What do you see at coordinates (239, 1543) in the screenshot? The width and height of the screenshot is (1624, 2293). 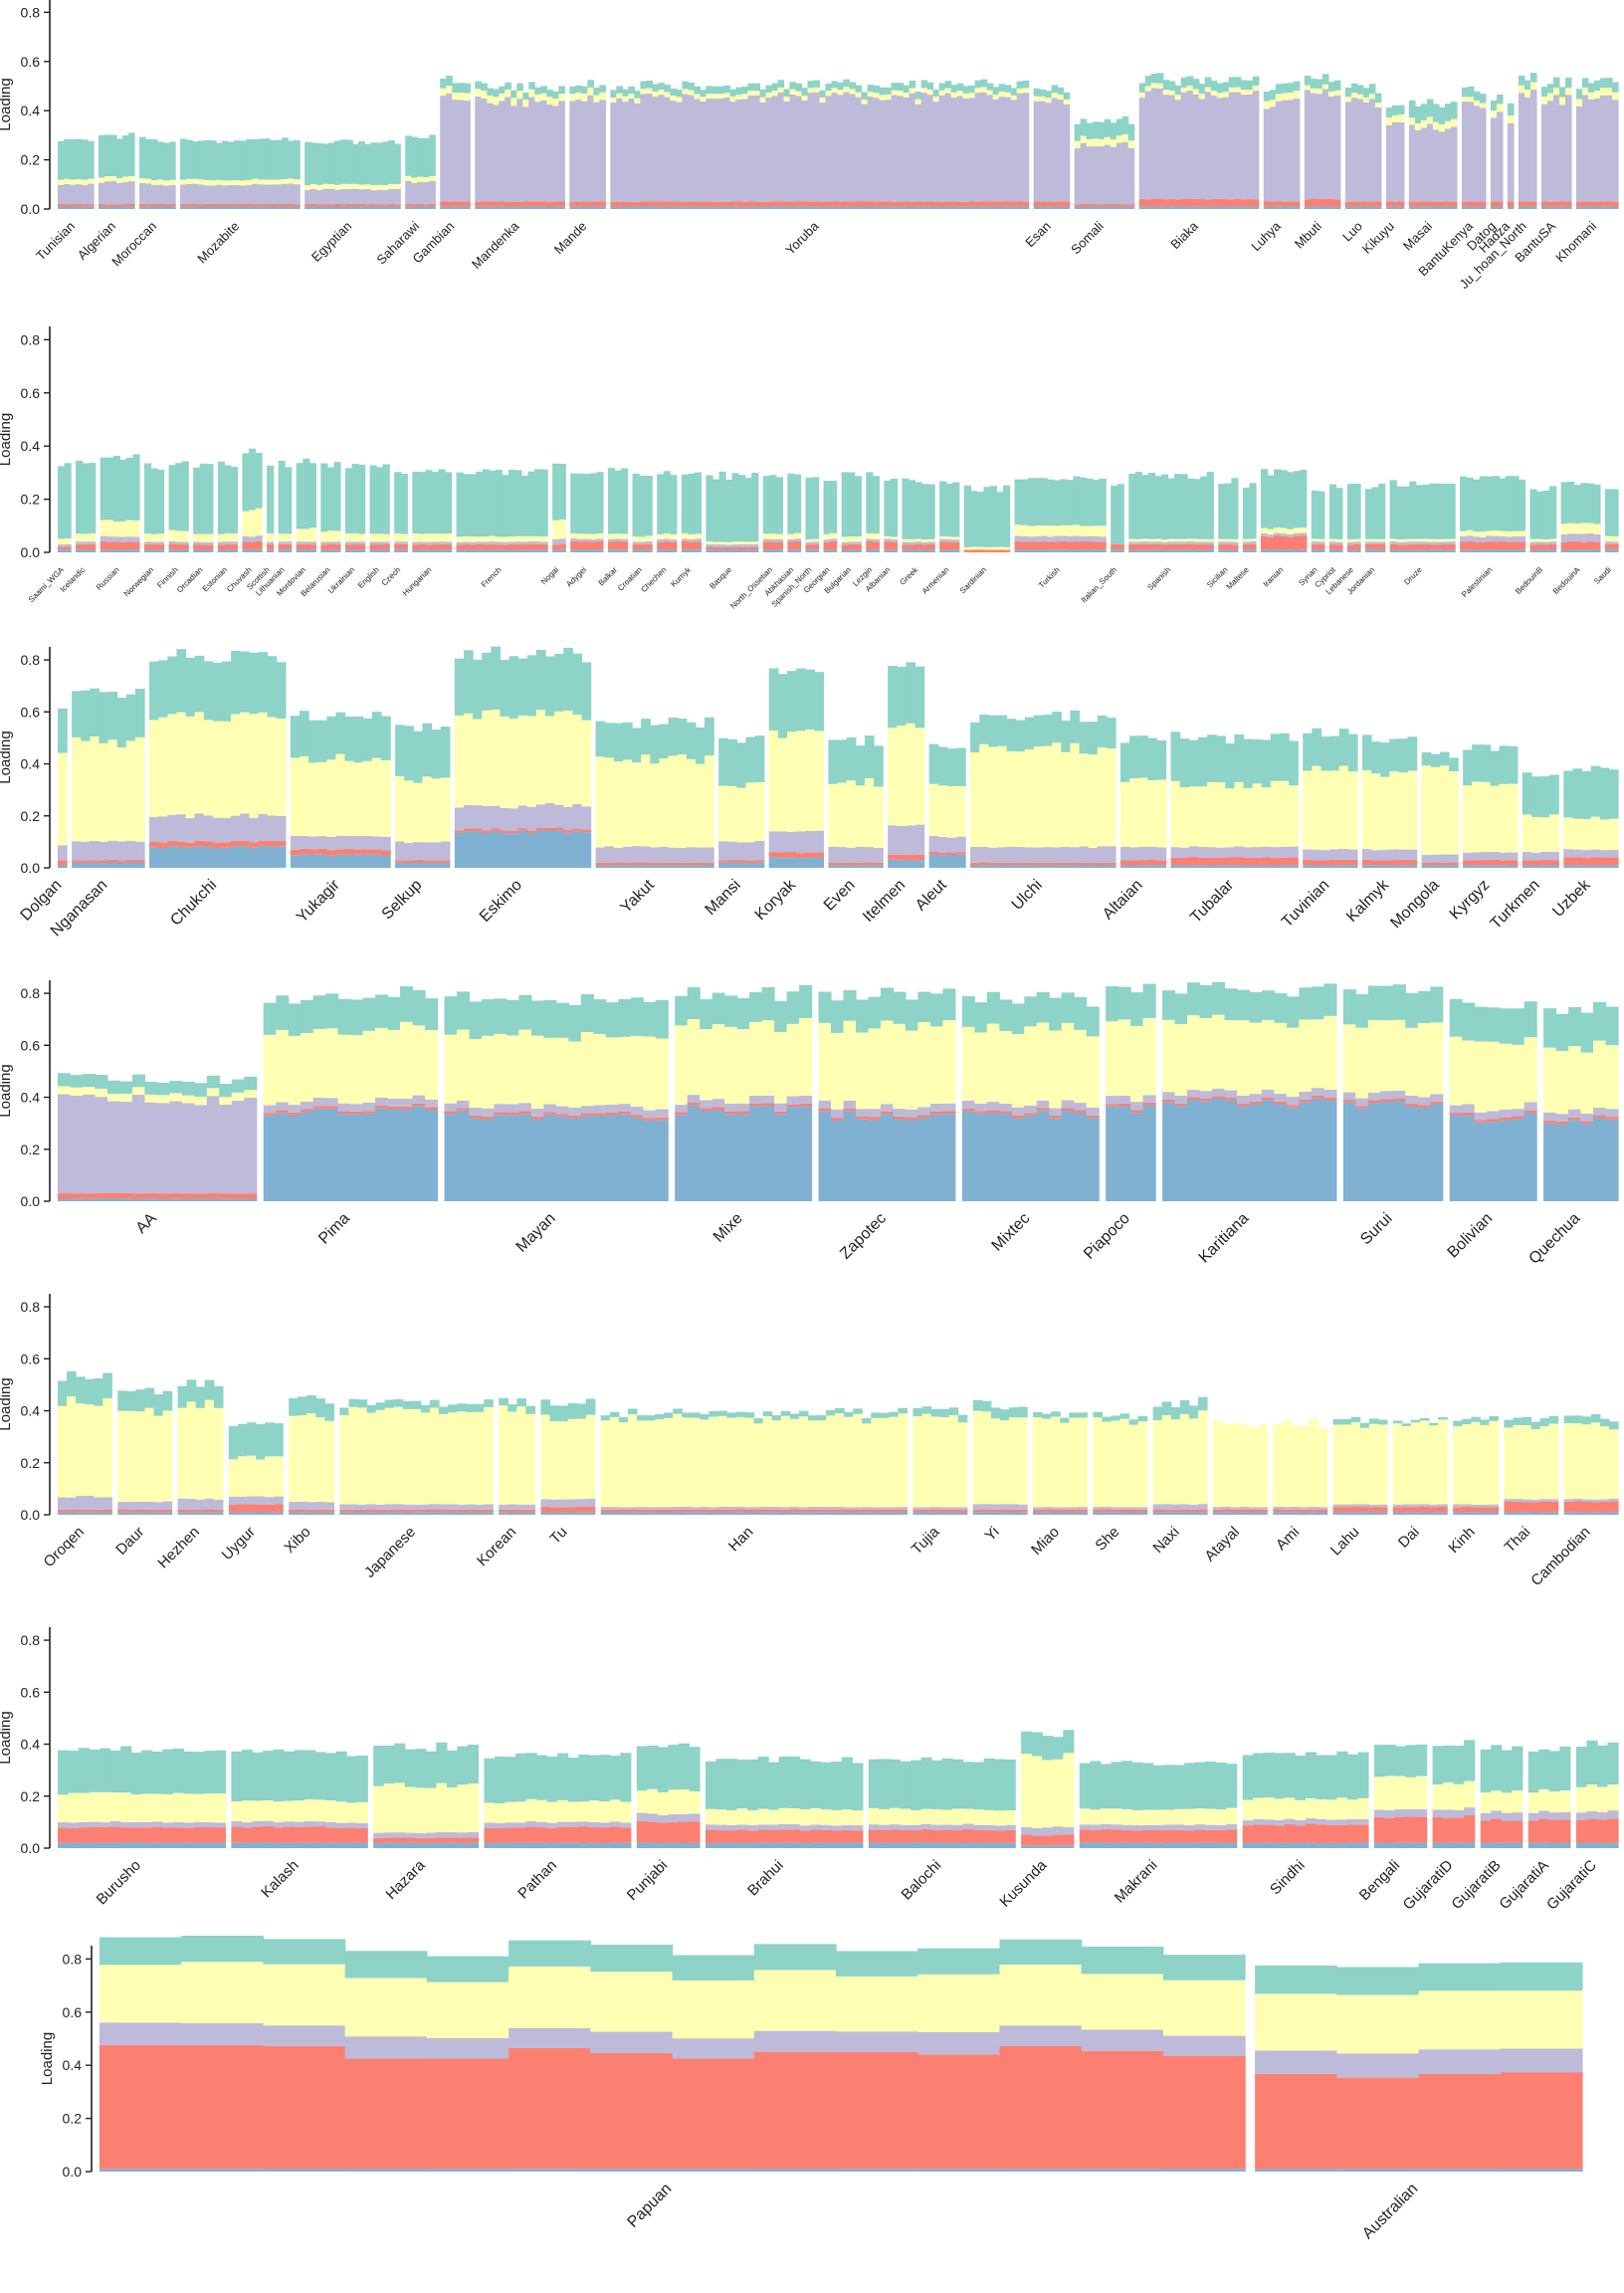 I see `group-label: Uygur` at bounding box center [239, 1543].